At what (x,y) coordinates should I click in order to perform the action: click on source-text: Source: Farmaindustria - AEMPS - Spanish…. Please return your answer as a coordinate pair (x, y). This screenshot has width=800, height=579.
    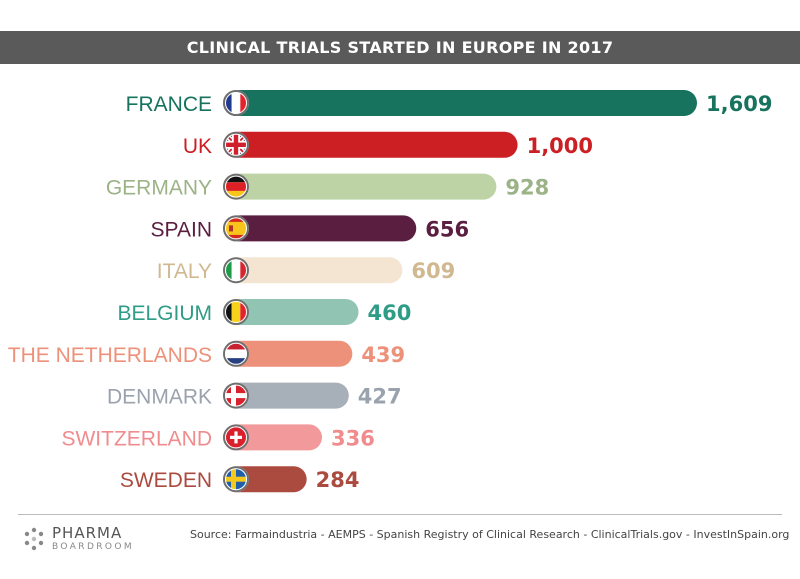
    Looking at the image, I should click on (490, 534).